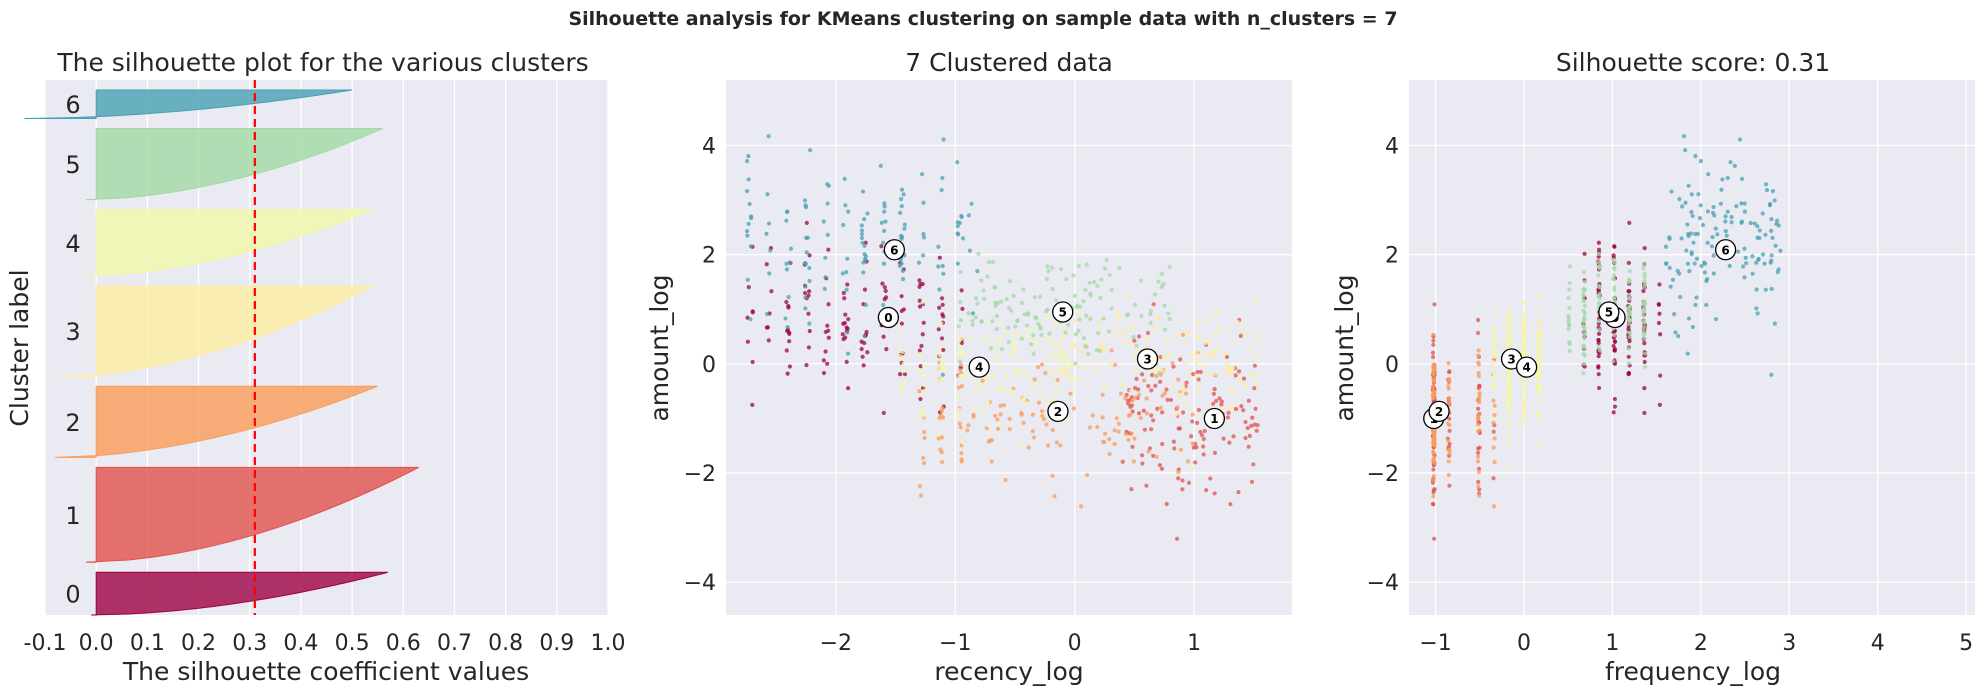 The image size is (1987, 695). What do you see at coordinates (1609, 313) in the screenshot?
I see `cluster-center-label: 5` at bounding box center [1609, 313].